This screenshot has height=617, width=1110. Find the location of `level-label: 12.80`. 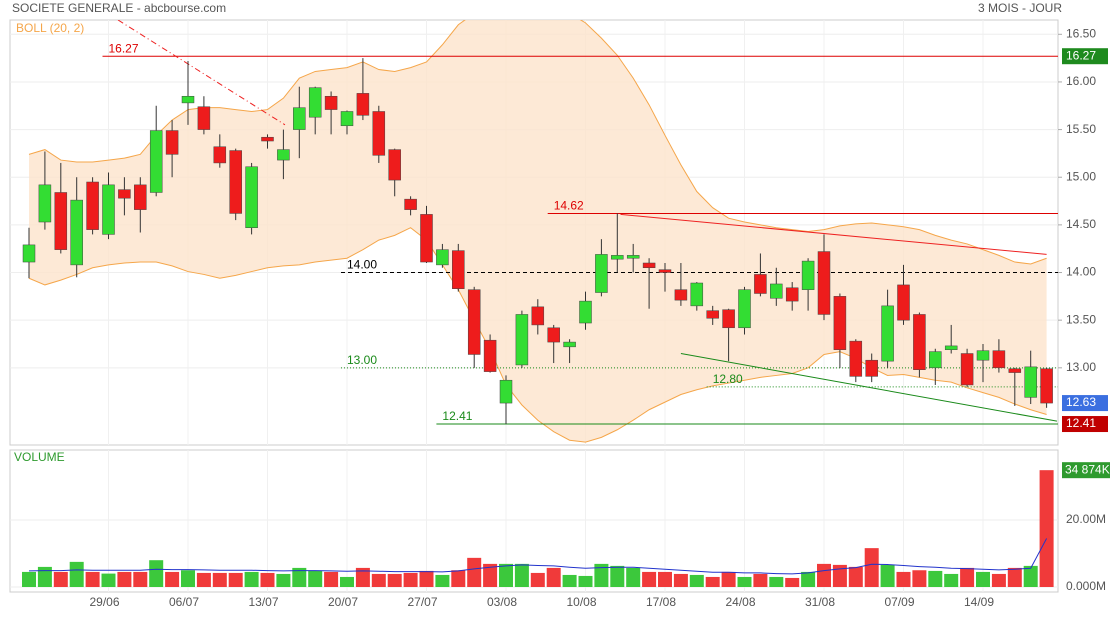

level-label: 12.80 is located at coordinates (728, 379).